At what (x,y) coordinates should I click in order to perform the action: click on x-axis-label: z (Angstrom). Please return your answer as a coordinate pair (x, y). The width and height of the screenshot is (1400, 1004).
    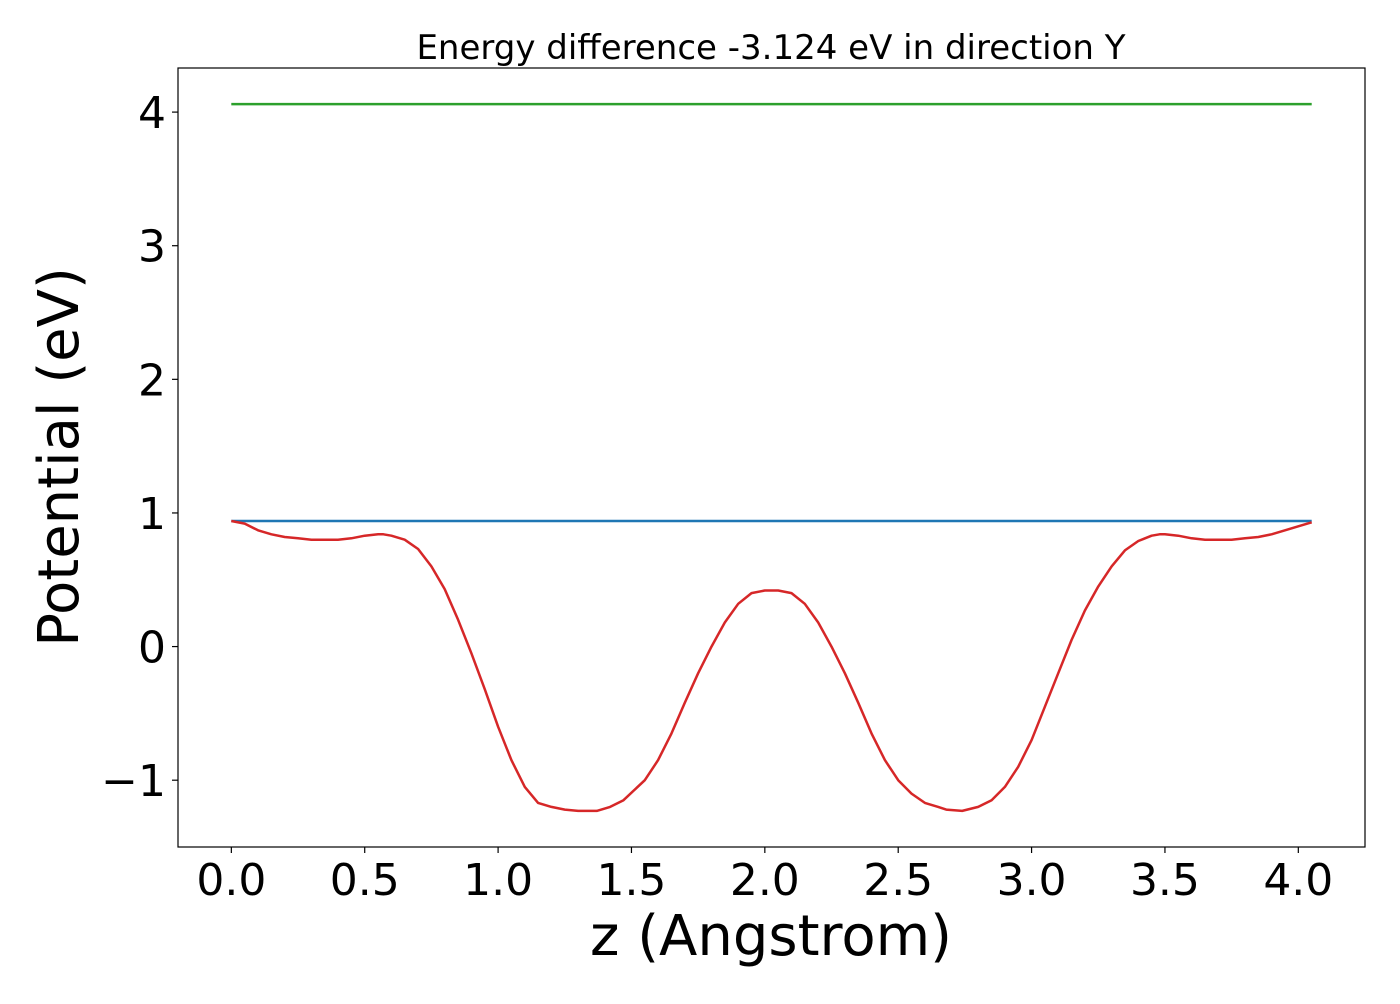
    Looking at the image, I should click on (771, 936).